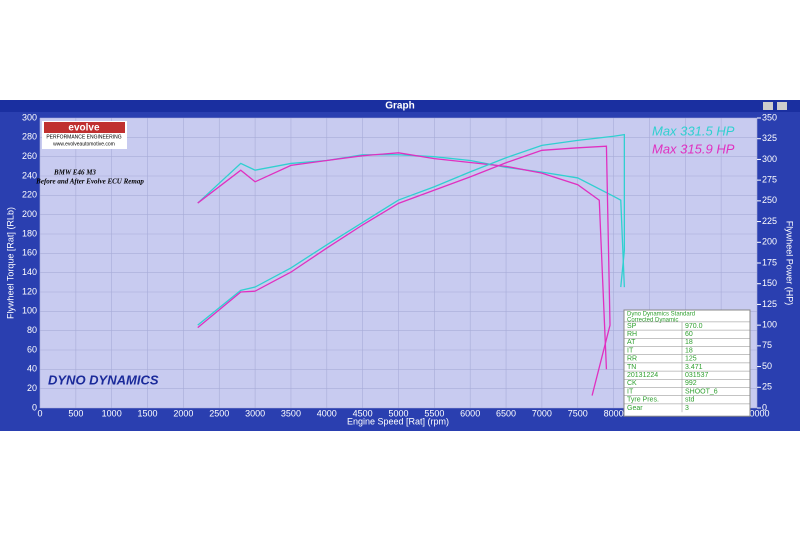 This screenshot has height=538, width=800. What do you see at coordinates (29, 291) in the screenshot?
I see `y-tick-label: 120` at bounding box center [29, 291].